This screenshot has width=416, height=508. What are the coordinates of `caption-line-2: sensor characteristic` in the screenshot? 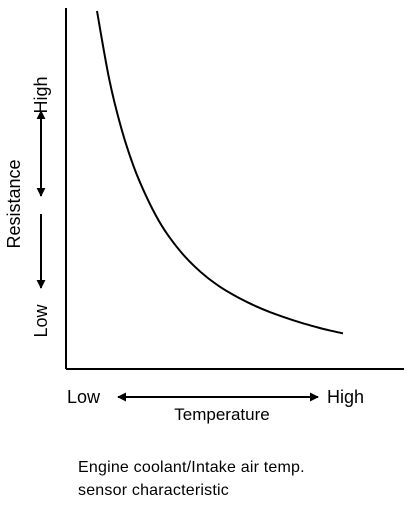 It's located at (153, 490).